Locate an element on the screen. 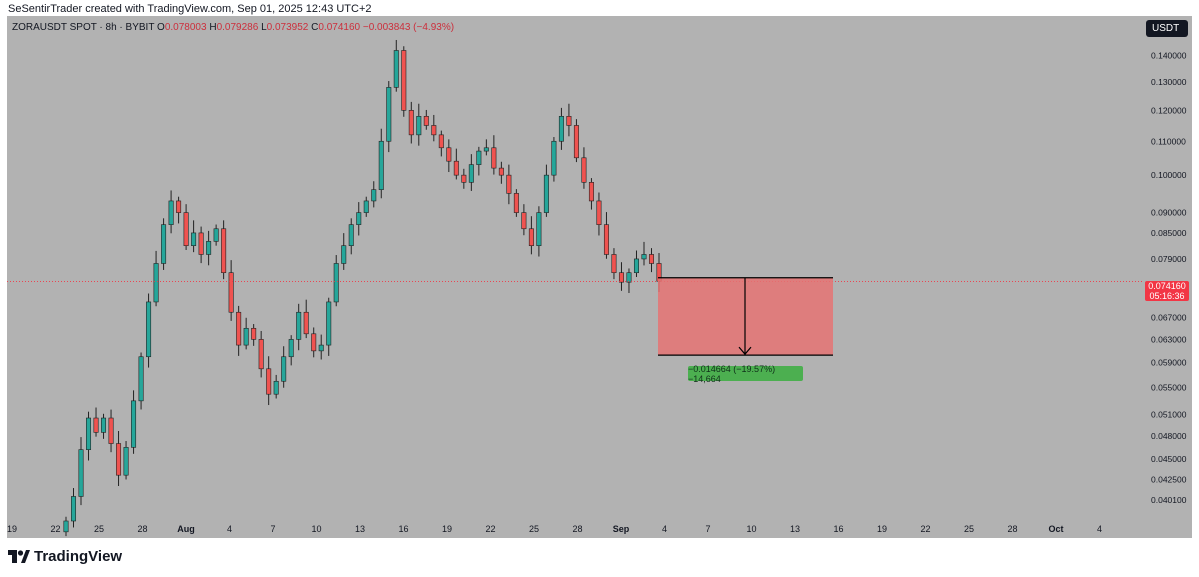  last-price-tag: 0.074160 05:16:36 is located at coordinates (1167, 291).